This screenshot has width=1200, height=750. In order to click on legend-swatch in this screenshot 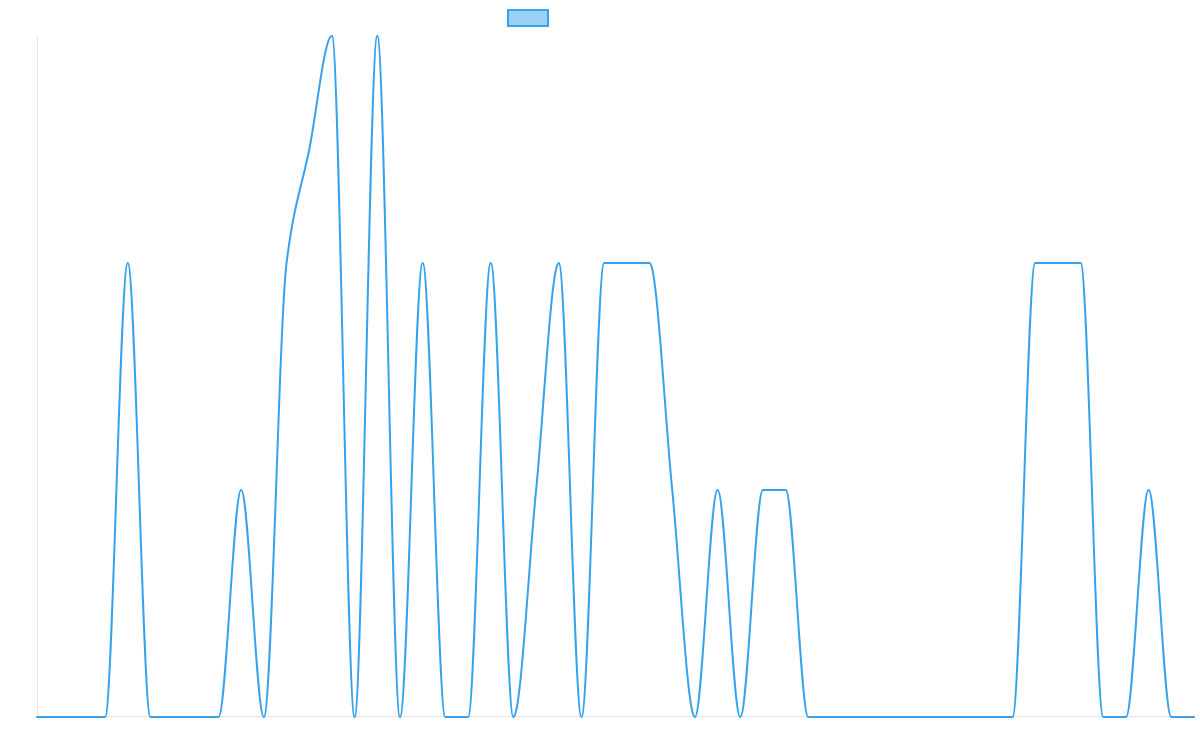, I will do `click(528, 18)`.